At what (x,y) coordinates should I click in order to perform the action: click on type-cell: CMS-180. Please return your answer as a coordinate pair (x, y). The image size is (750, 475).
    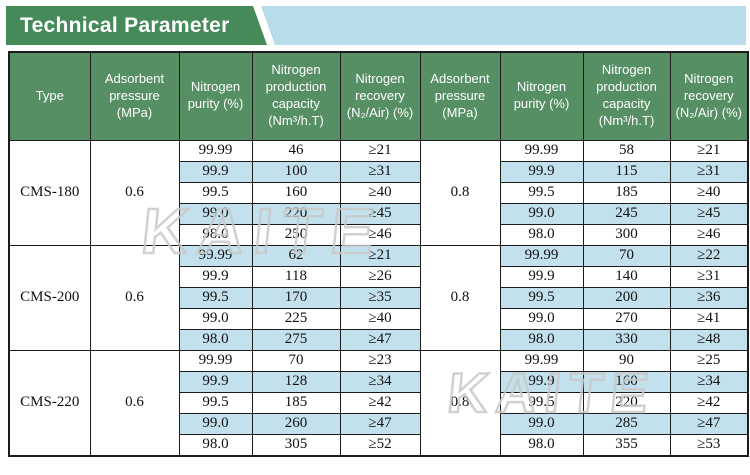
    Looking at the image, I should click on (49, 192).